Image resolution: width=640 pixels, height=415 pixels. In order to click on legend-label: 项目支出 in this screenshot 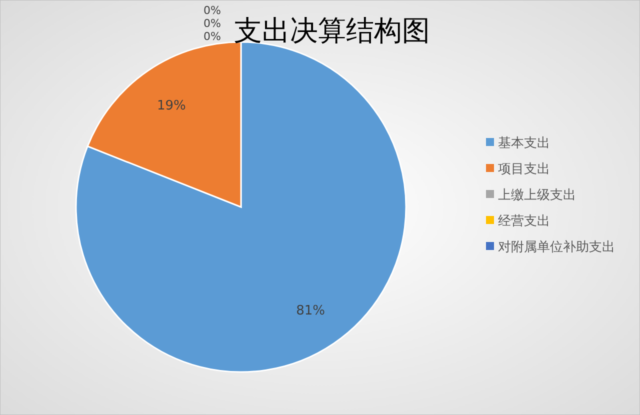, I will do `click(524, 169)`.